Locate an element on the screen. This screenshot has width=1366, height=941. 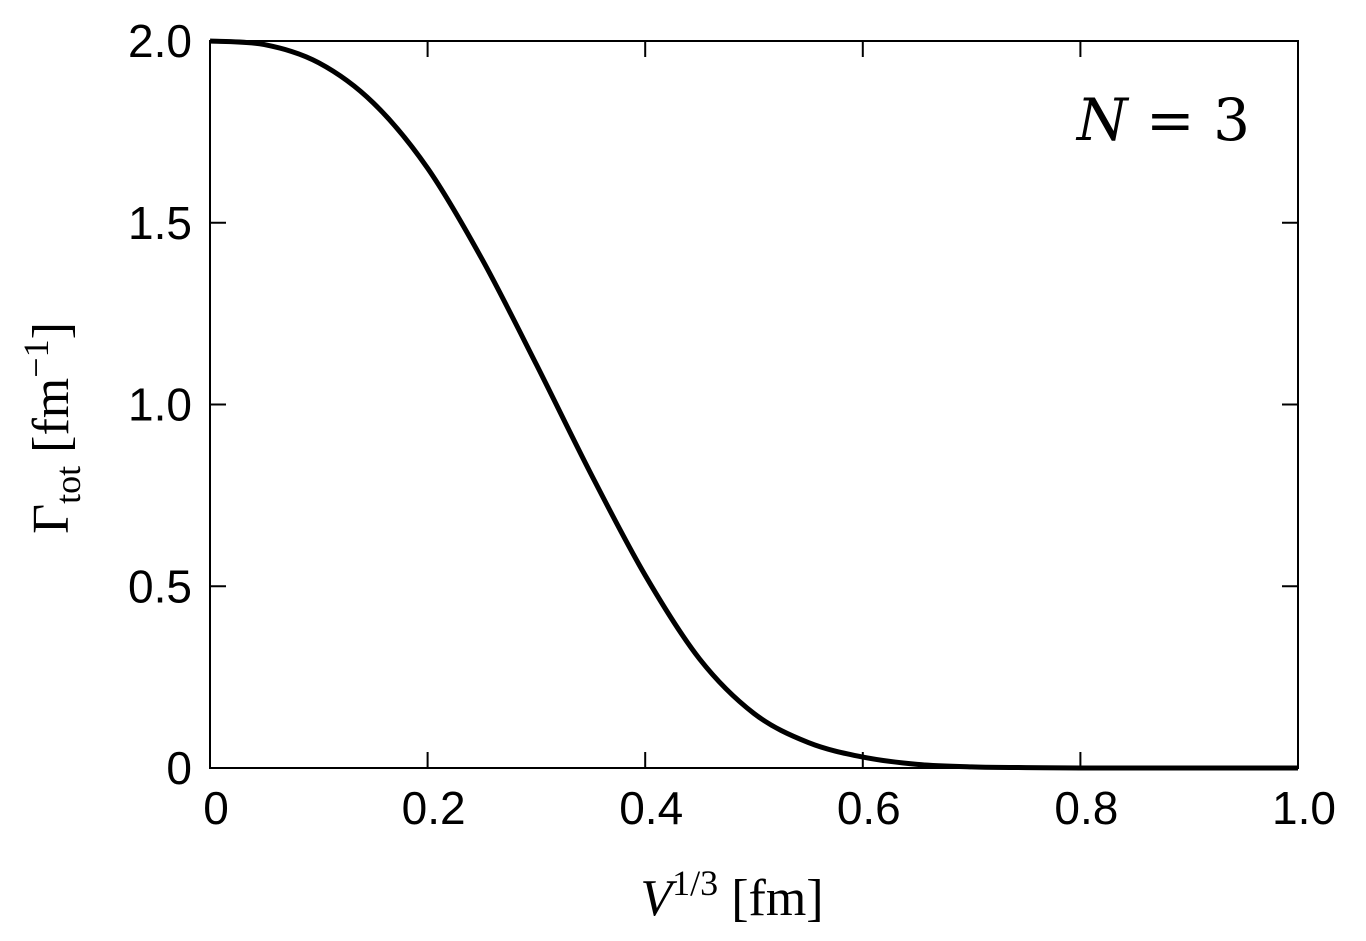
x-axis-title: V1/3 [fm] is located at coordinates (731, 895).